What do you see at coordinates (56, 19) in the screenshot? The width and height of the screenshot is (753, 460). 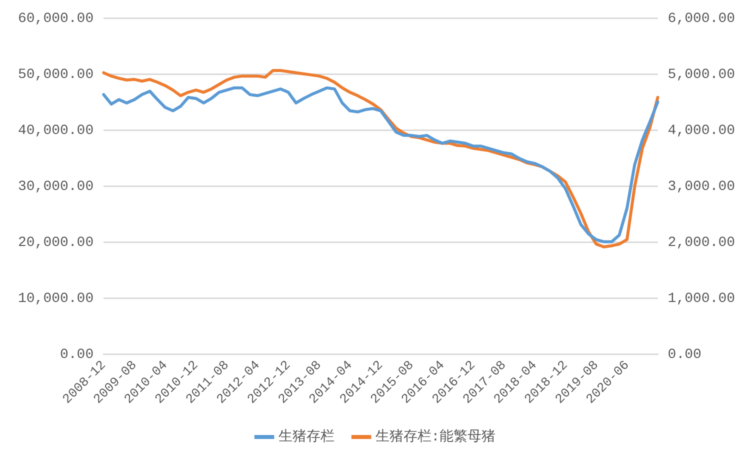 I see `y-tick-label: 60,000.00` at bounding box center [56, 19].